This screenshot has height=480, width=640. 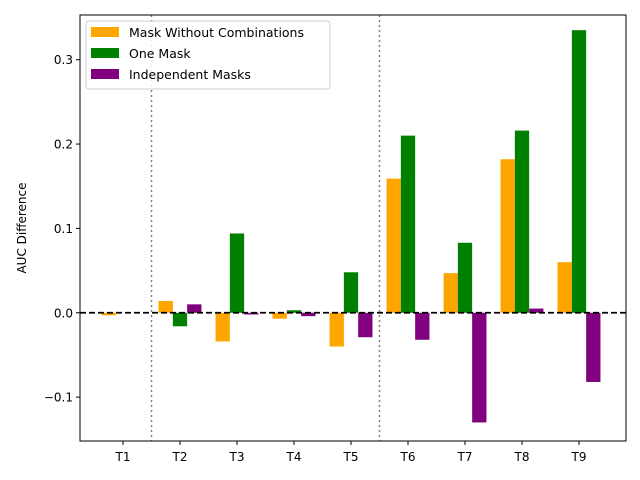 What do you see at coordinates (180, 457) in the screenshot?
I see `x-tick-label: T2` at bounding box center [180, 457].